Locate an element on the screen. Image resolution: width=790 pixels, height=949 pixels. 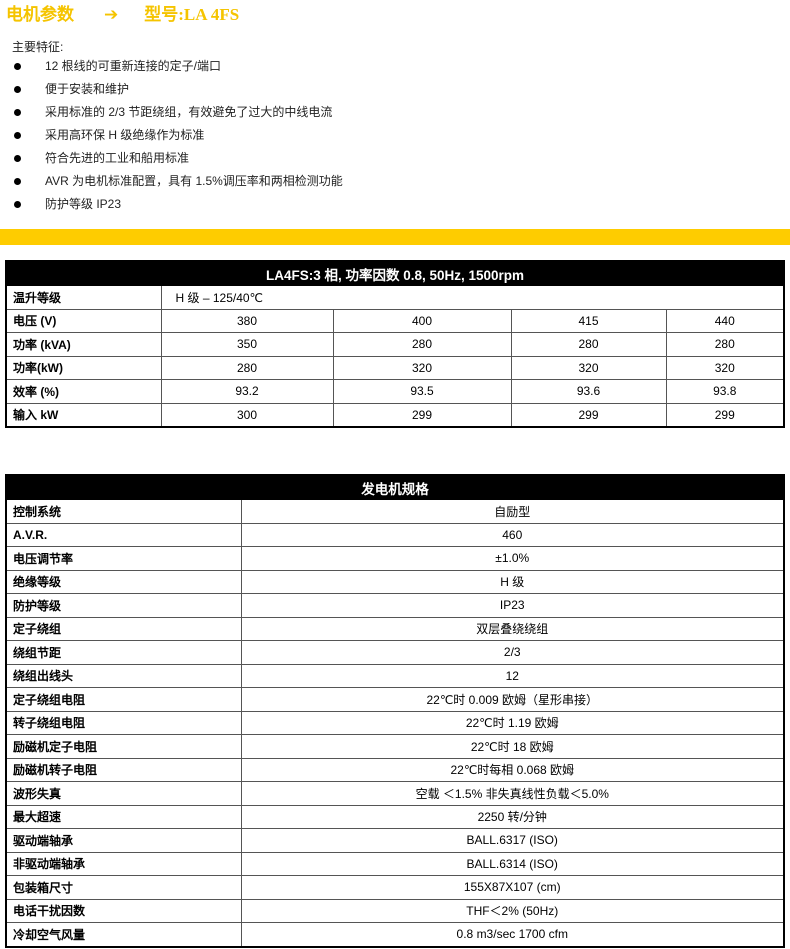
feature-item: 12 根线的可重新连接的定子/端口 is located at coordinates (177, 67).